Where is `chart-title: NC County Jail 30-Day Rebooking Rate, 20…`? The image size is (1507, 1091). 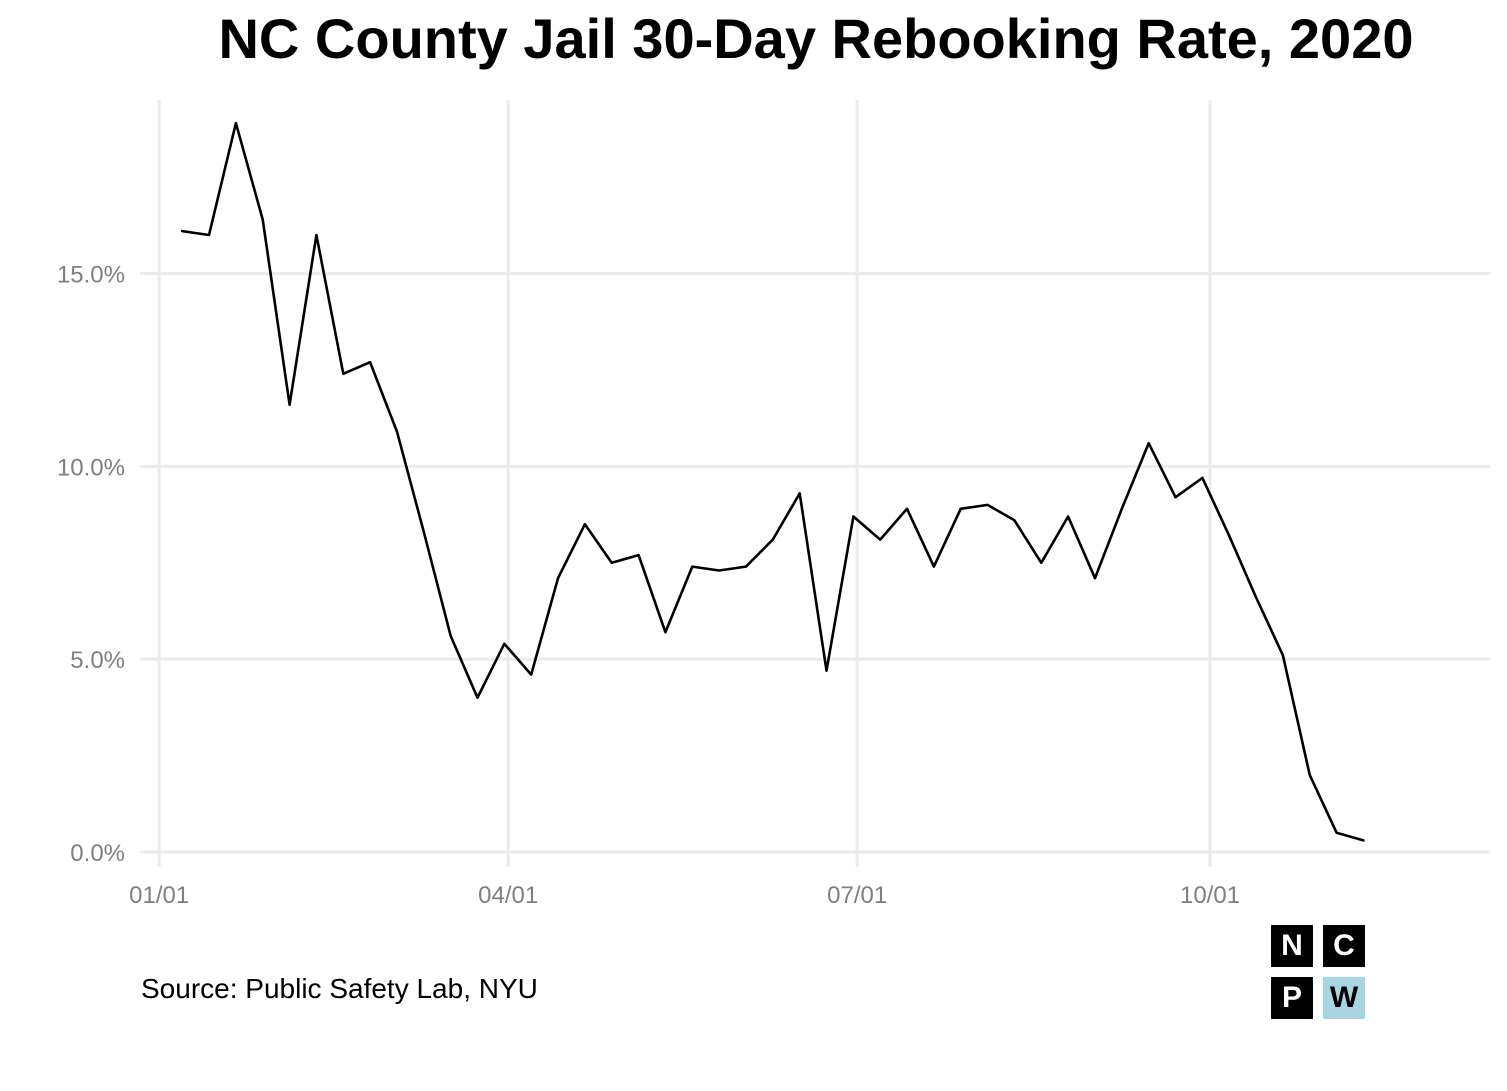
chart-title: NC County Jail 30-Day Rebooking Rate, 20… is located at coordinates (816, 38).